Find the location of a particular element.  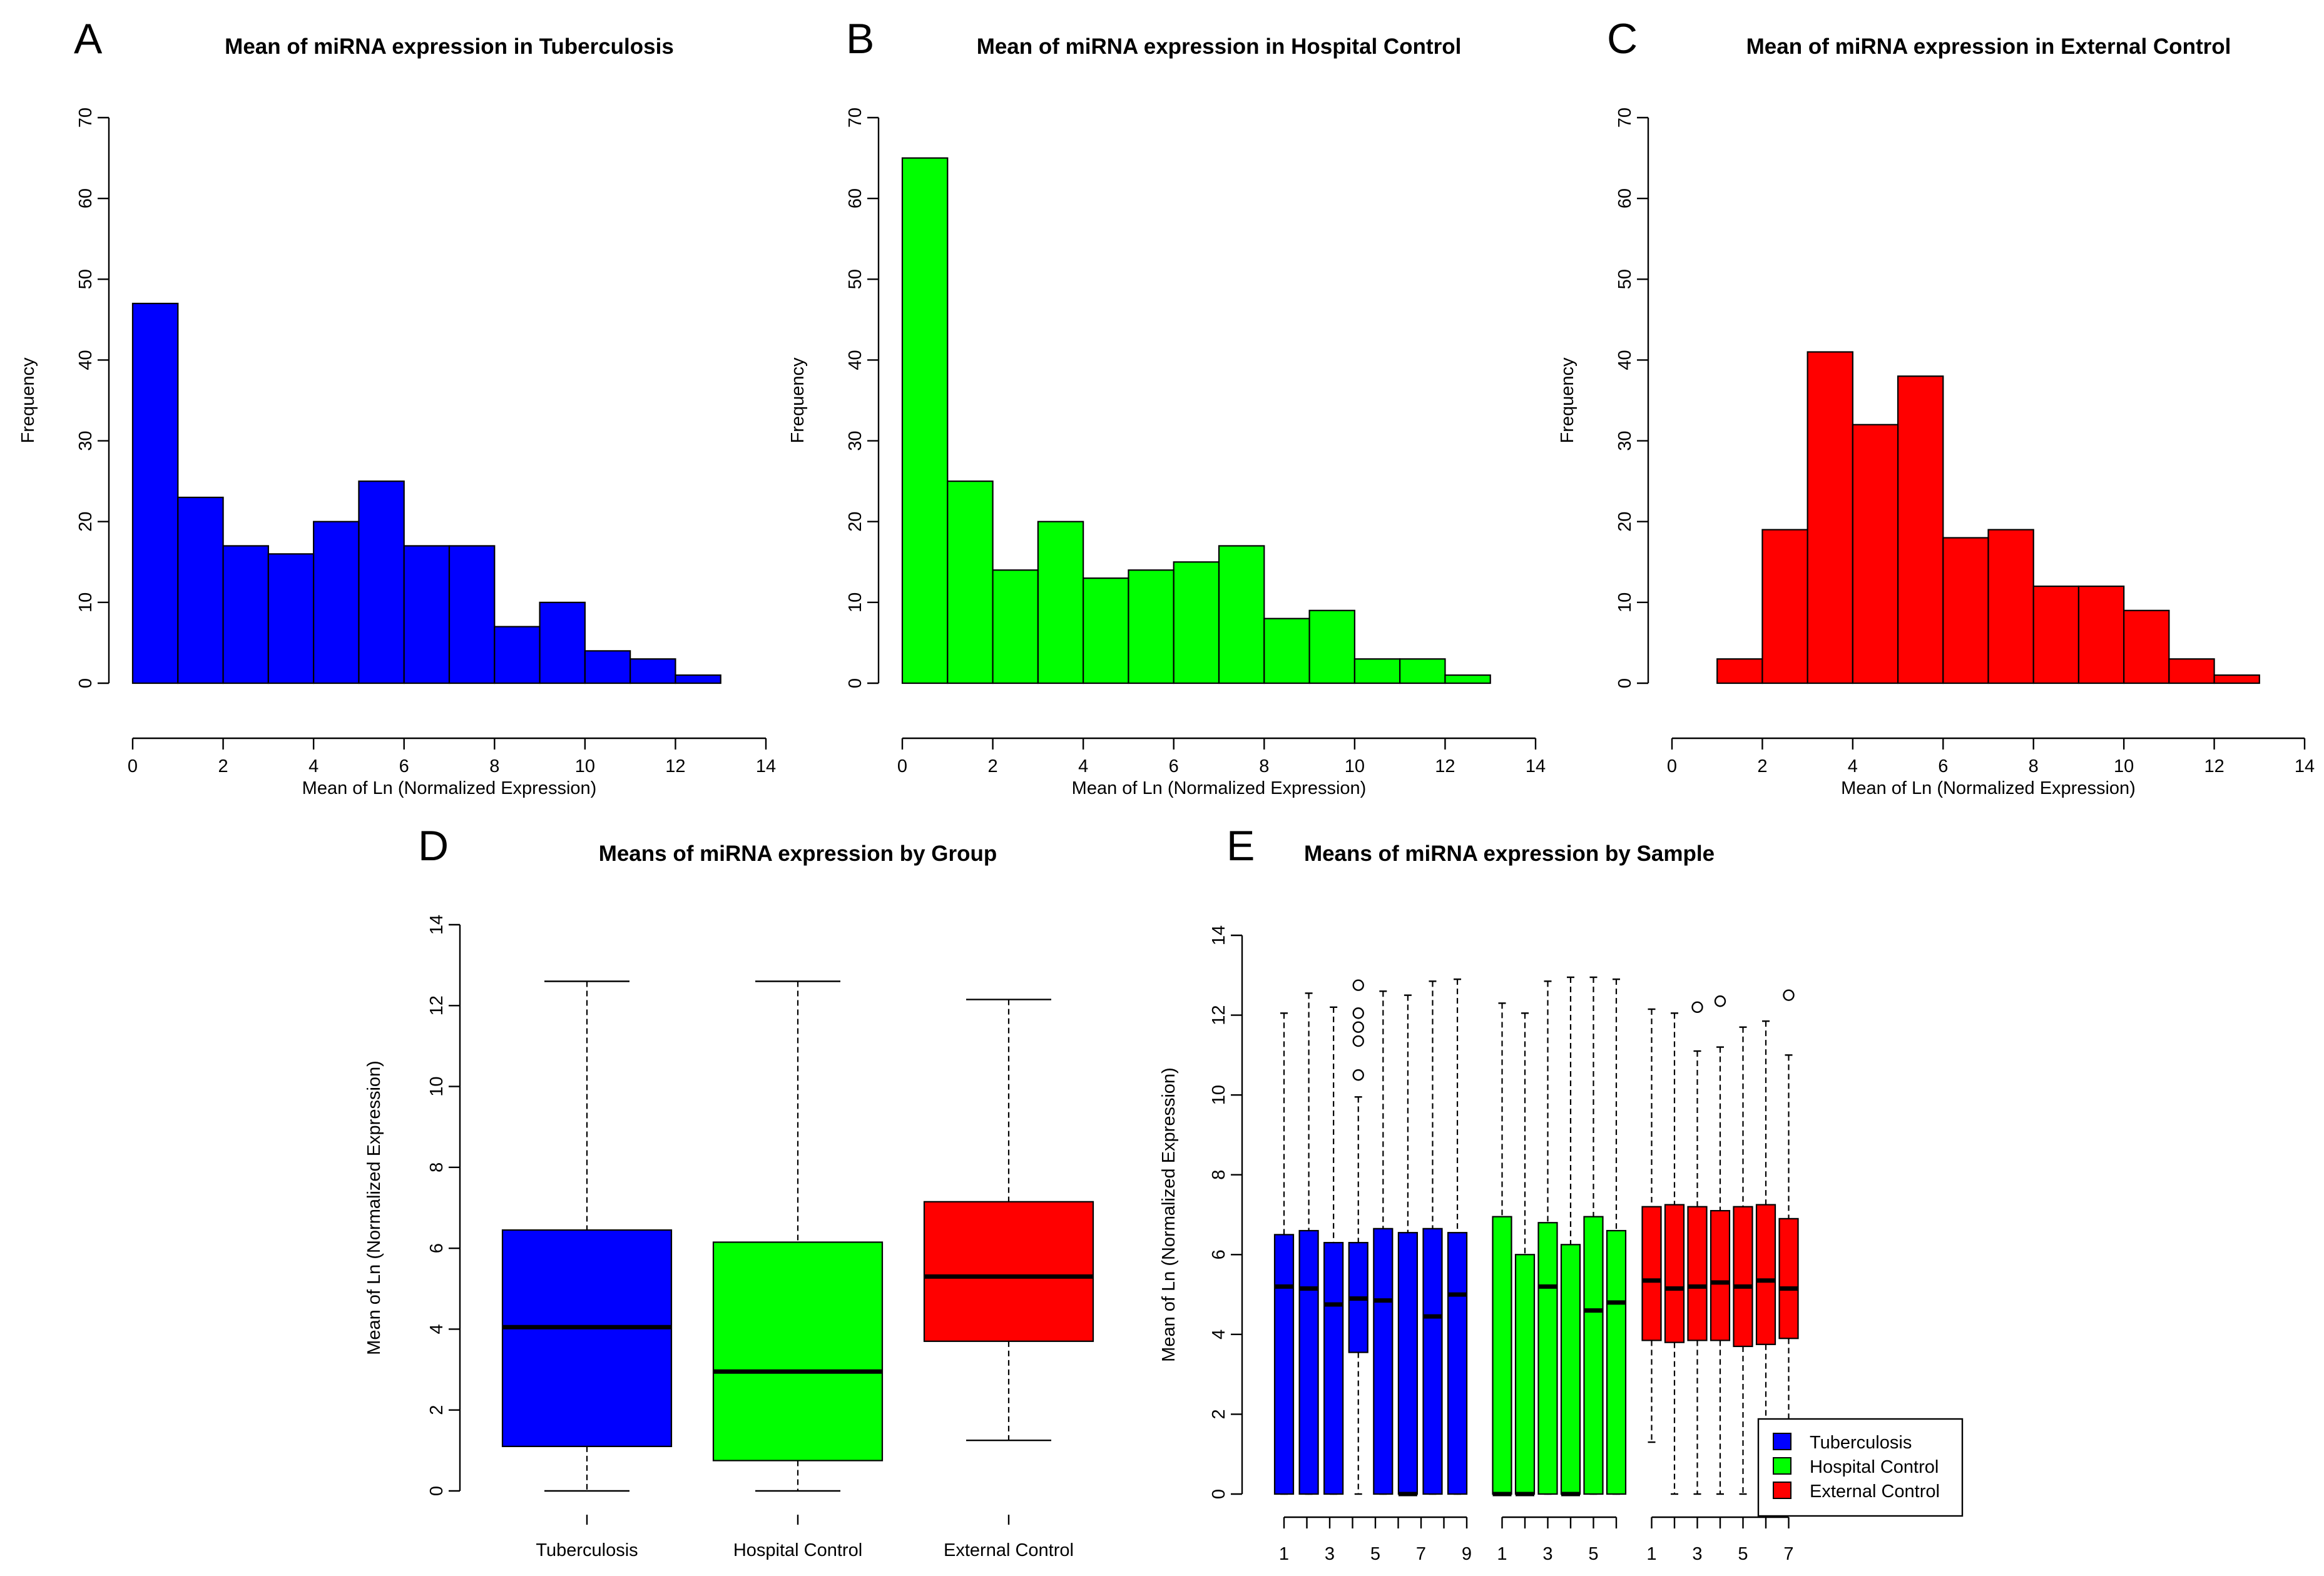

x-tick-label: 7 is located at coordinates (1788, 1554).